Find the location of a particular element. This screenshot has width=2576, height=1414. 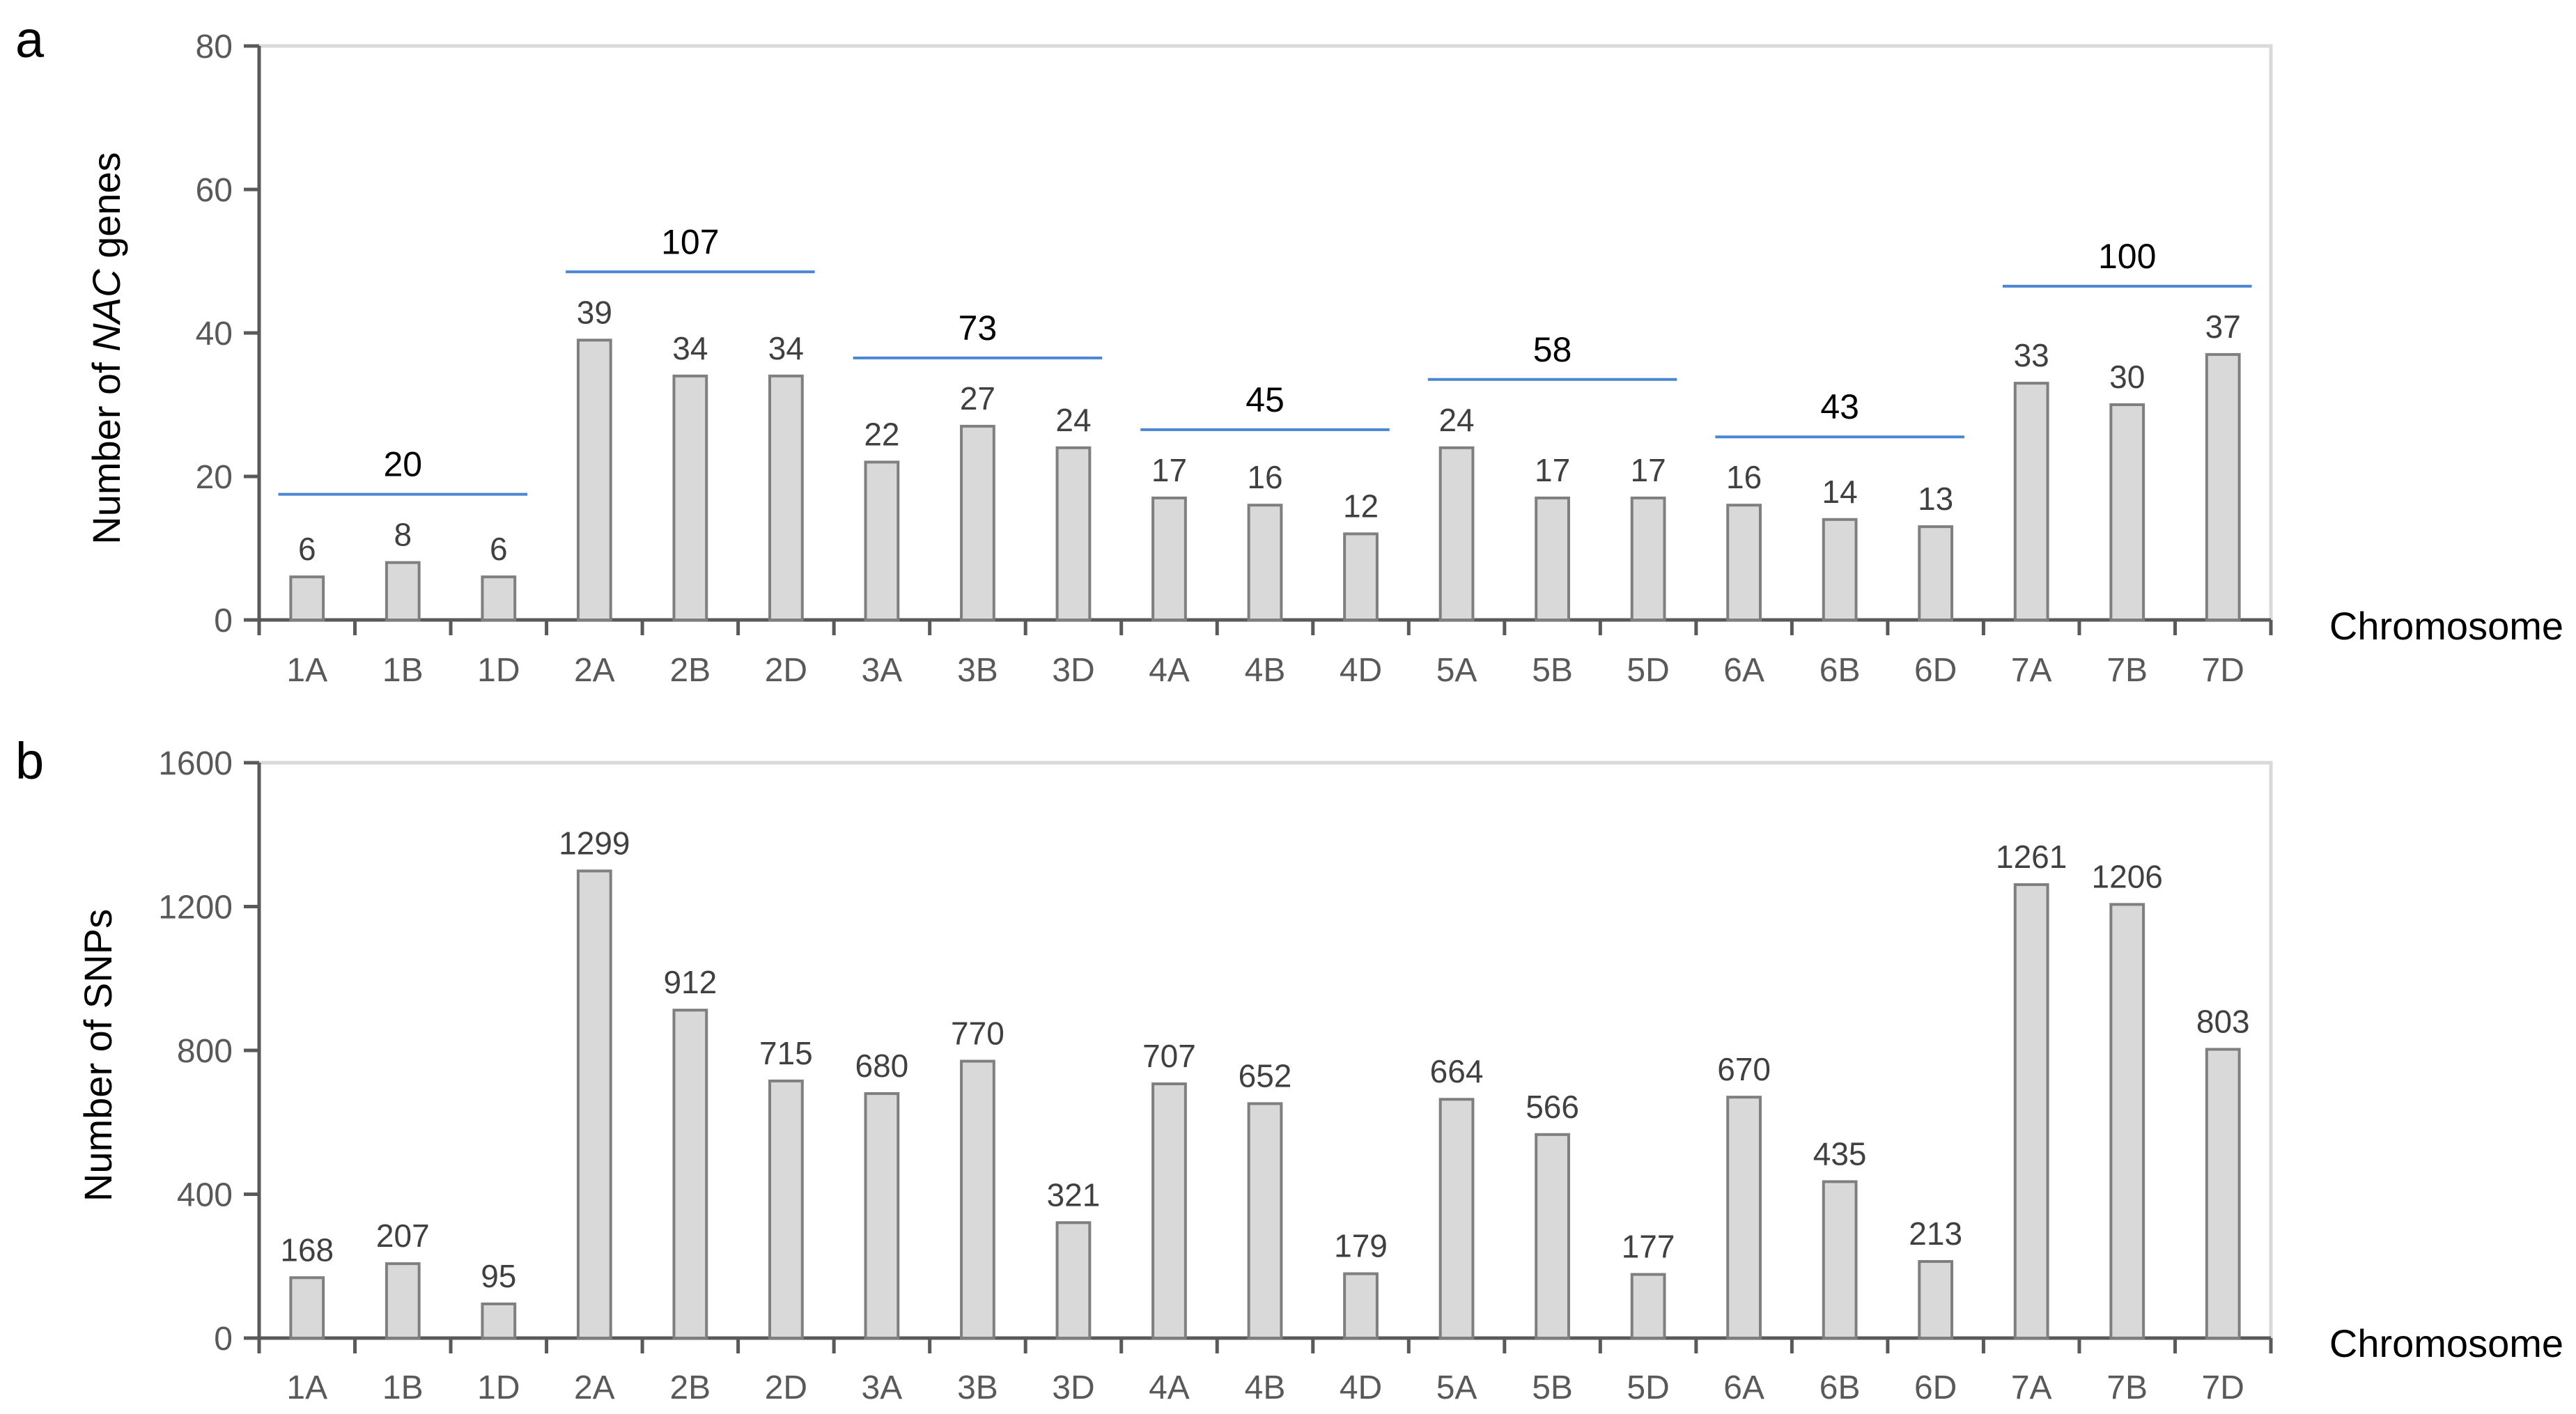

panel-a-bar-2D is located at coordinates (786, 497).